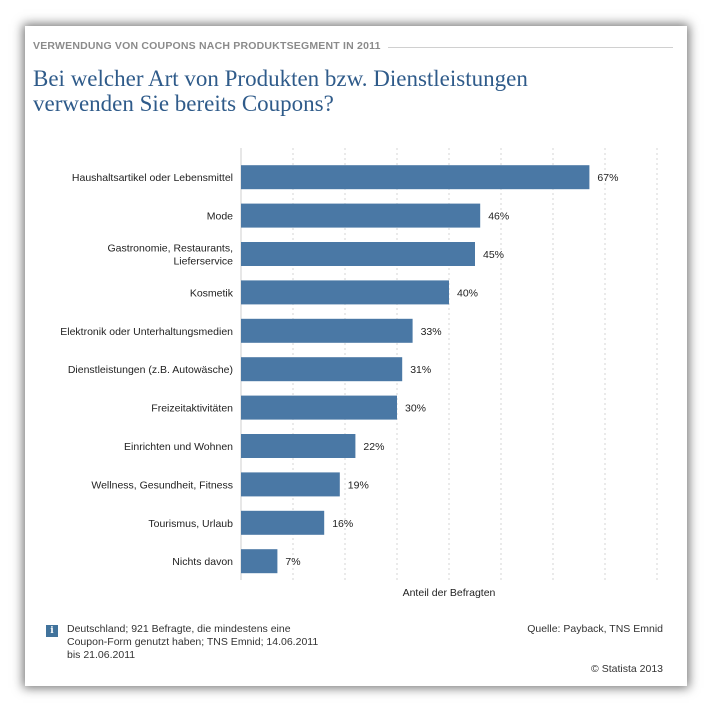  I want to click on info-icon: i, so click(52, 631).